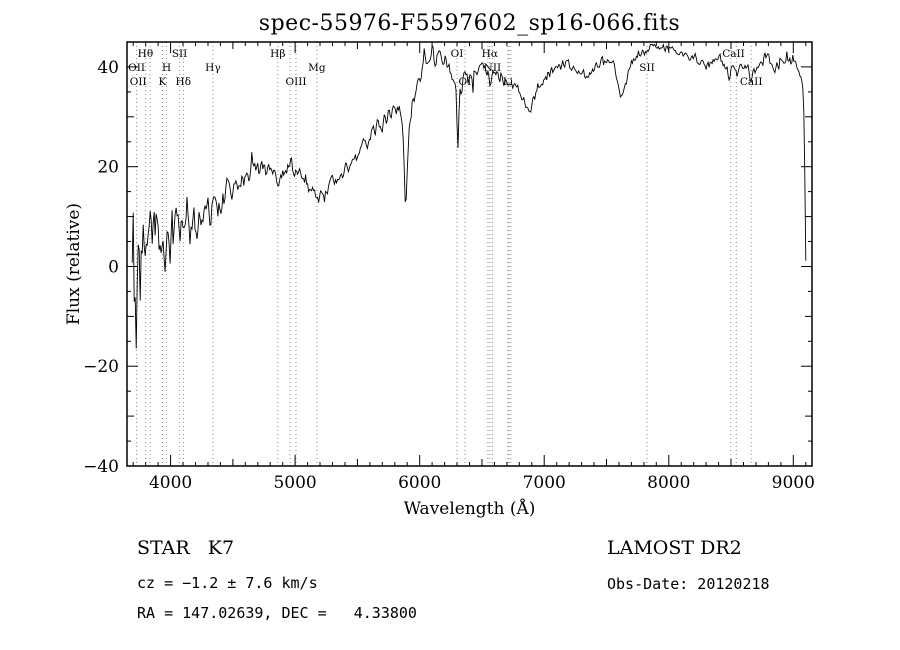  What do you see at coordinates (469, 509) in the screenshot?
I see `x-axis-label: Wavelength (Å)` at bounding box center [469, 509].